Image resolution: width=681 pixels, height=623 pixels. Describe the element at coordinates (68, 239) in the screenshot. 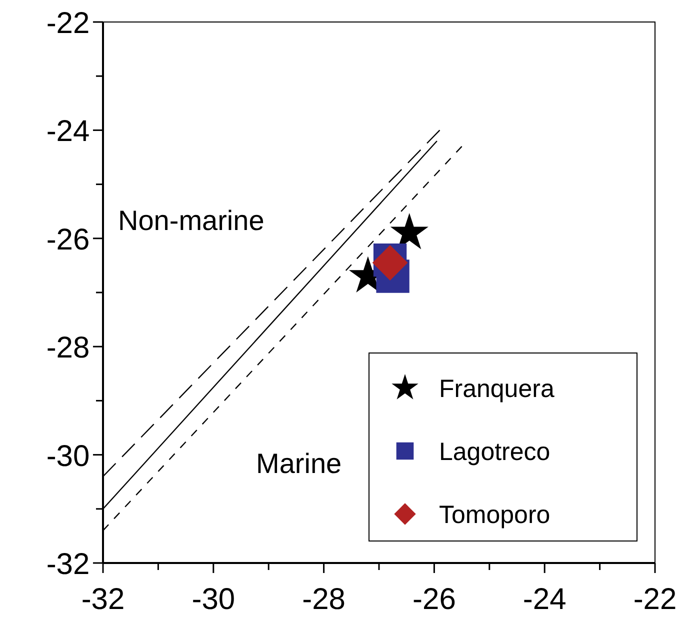

I see `y-tick-label: -26` at that location.